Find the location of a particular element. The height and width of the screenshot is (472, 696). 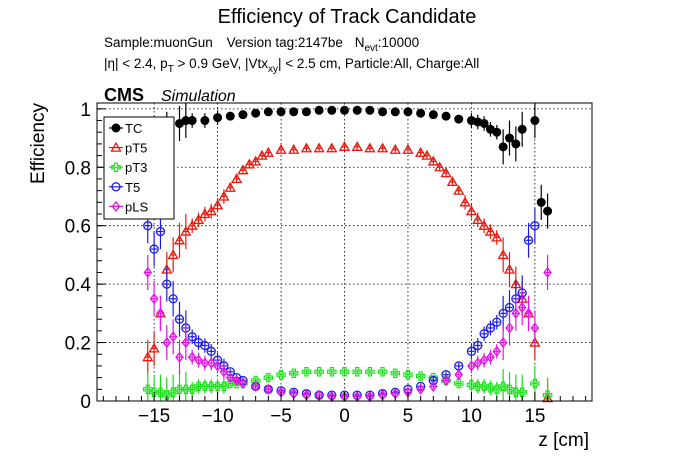

legend-item-pt5: pT5 is located at coordinates (128, 148).